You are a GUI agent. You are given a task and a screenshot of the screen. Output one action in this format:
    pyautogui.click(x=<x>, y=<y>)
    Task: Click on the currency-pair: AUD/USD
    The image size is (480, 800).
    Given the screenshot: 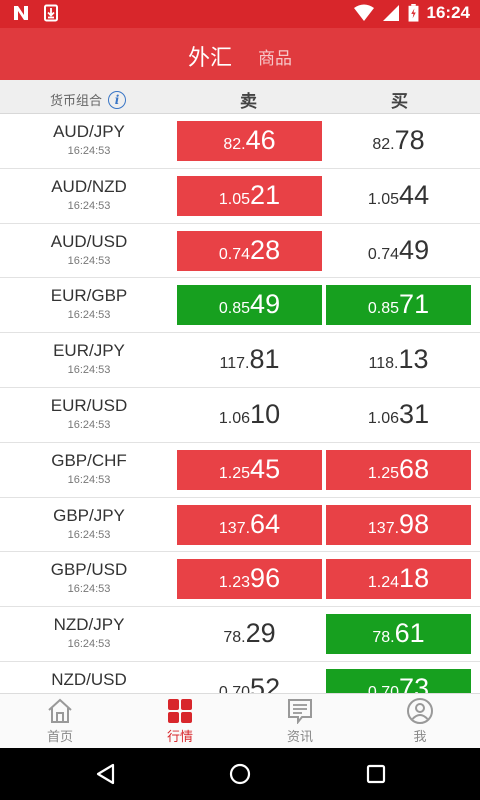 What is the action you would take?
    pyautogui.click(x=89, y=241)
    